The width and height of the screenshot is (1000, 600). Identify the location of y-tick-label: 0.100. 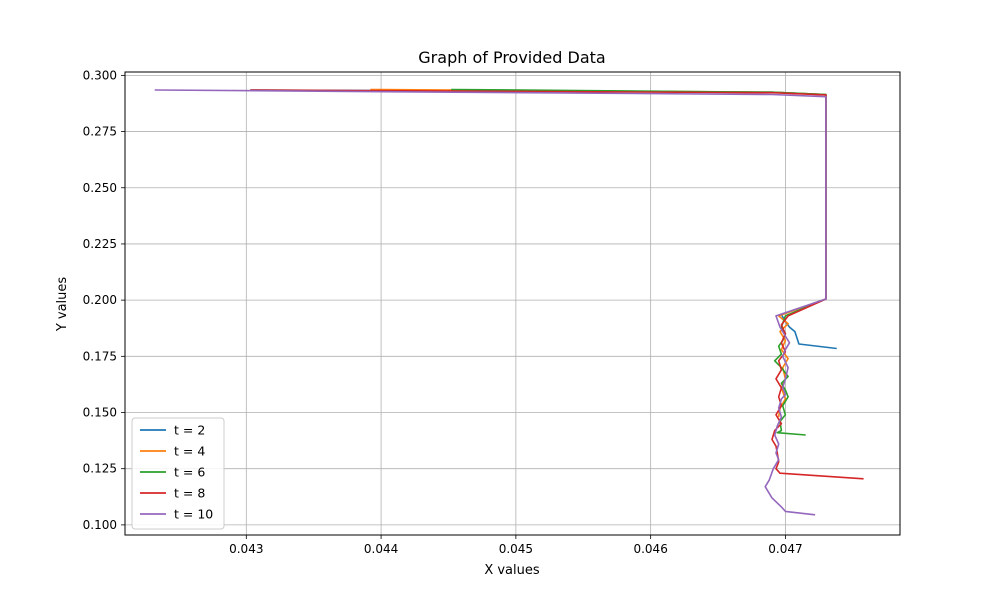
(100, 525).